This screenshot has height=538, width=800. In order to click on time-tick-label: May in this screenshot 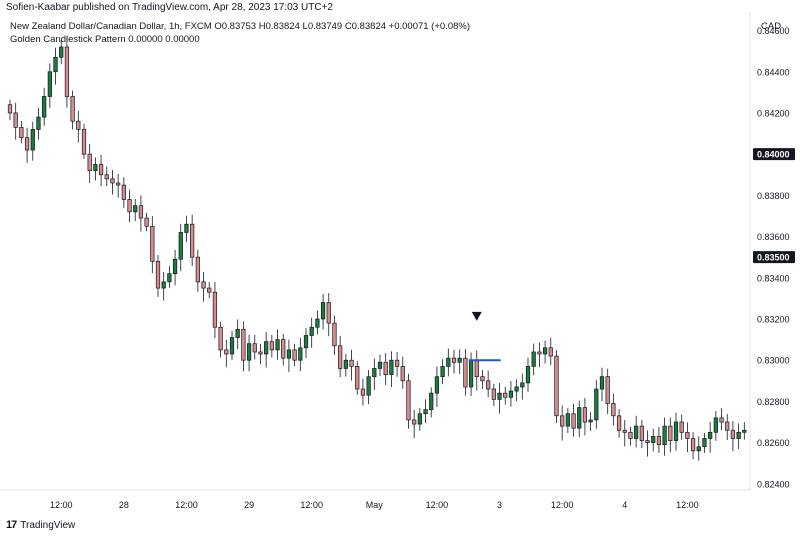, I will do `click(375, 505)`.